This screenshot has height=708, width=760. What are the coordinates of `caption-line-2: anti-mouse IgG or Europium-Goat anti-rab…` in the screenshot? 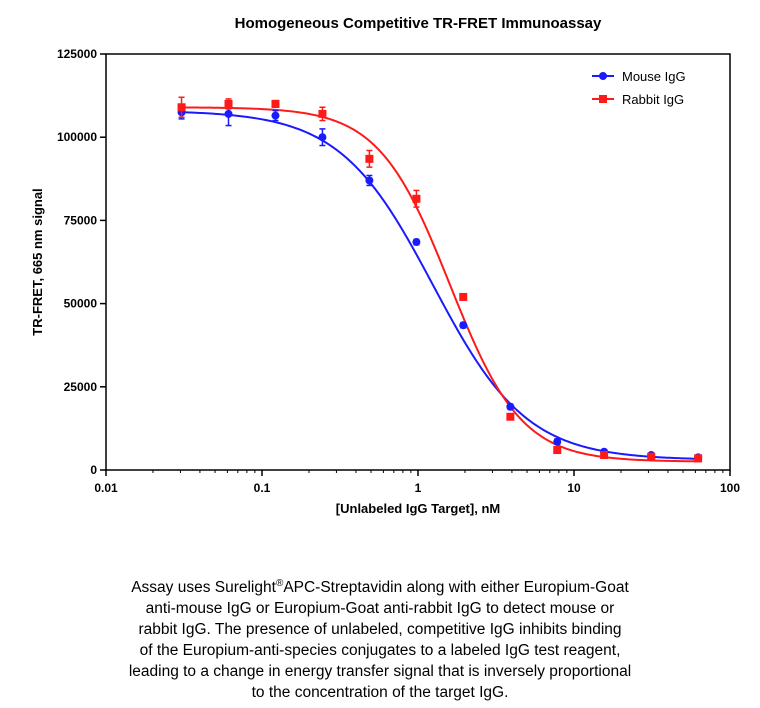 It's located at (380, 609).